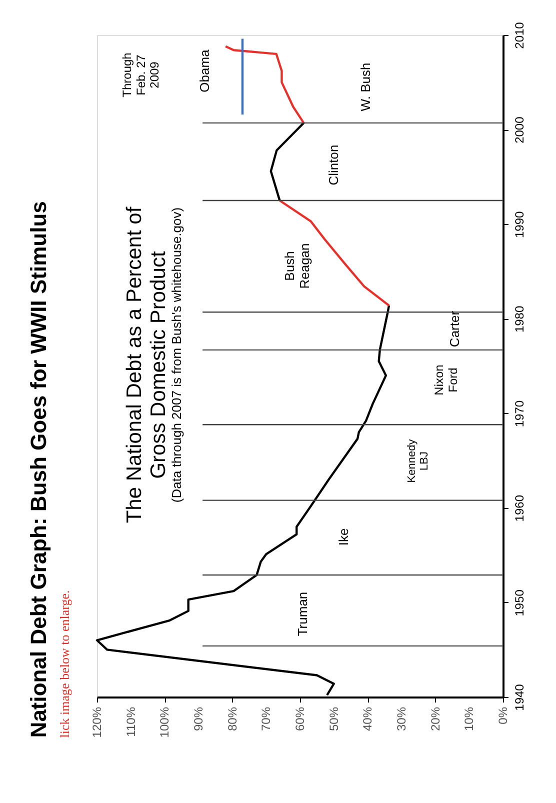 This screenshot has width=556, height=803. What do you see at coordinates (446, 380) in the screenshot?
I see `annotation: Nixon Ford` at bounding box center [446, 380].